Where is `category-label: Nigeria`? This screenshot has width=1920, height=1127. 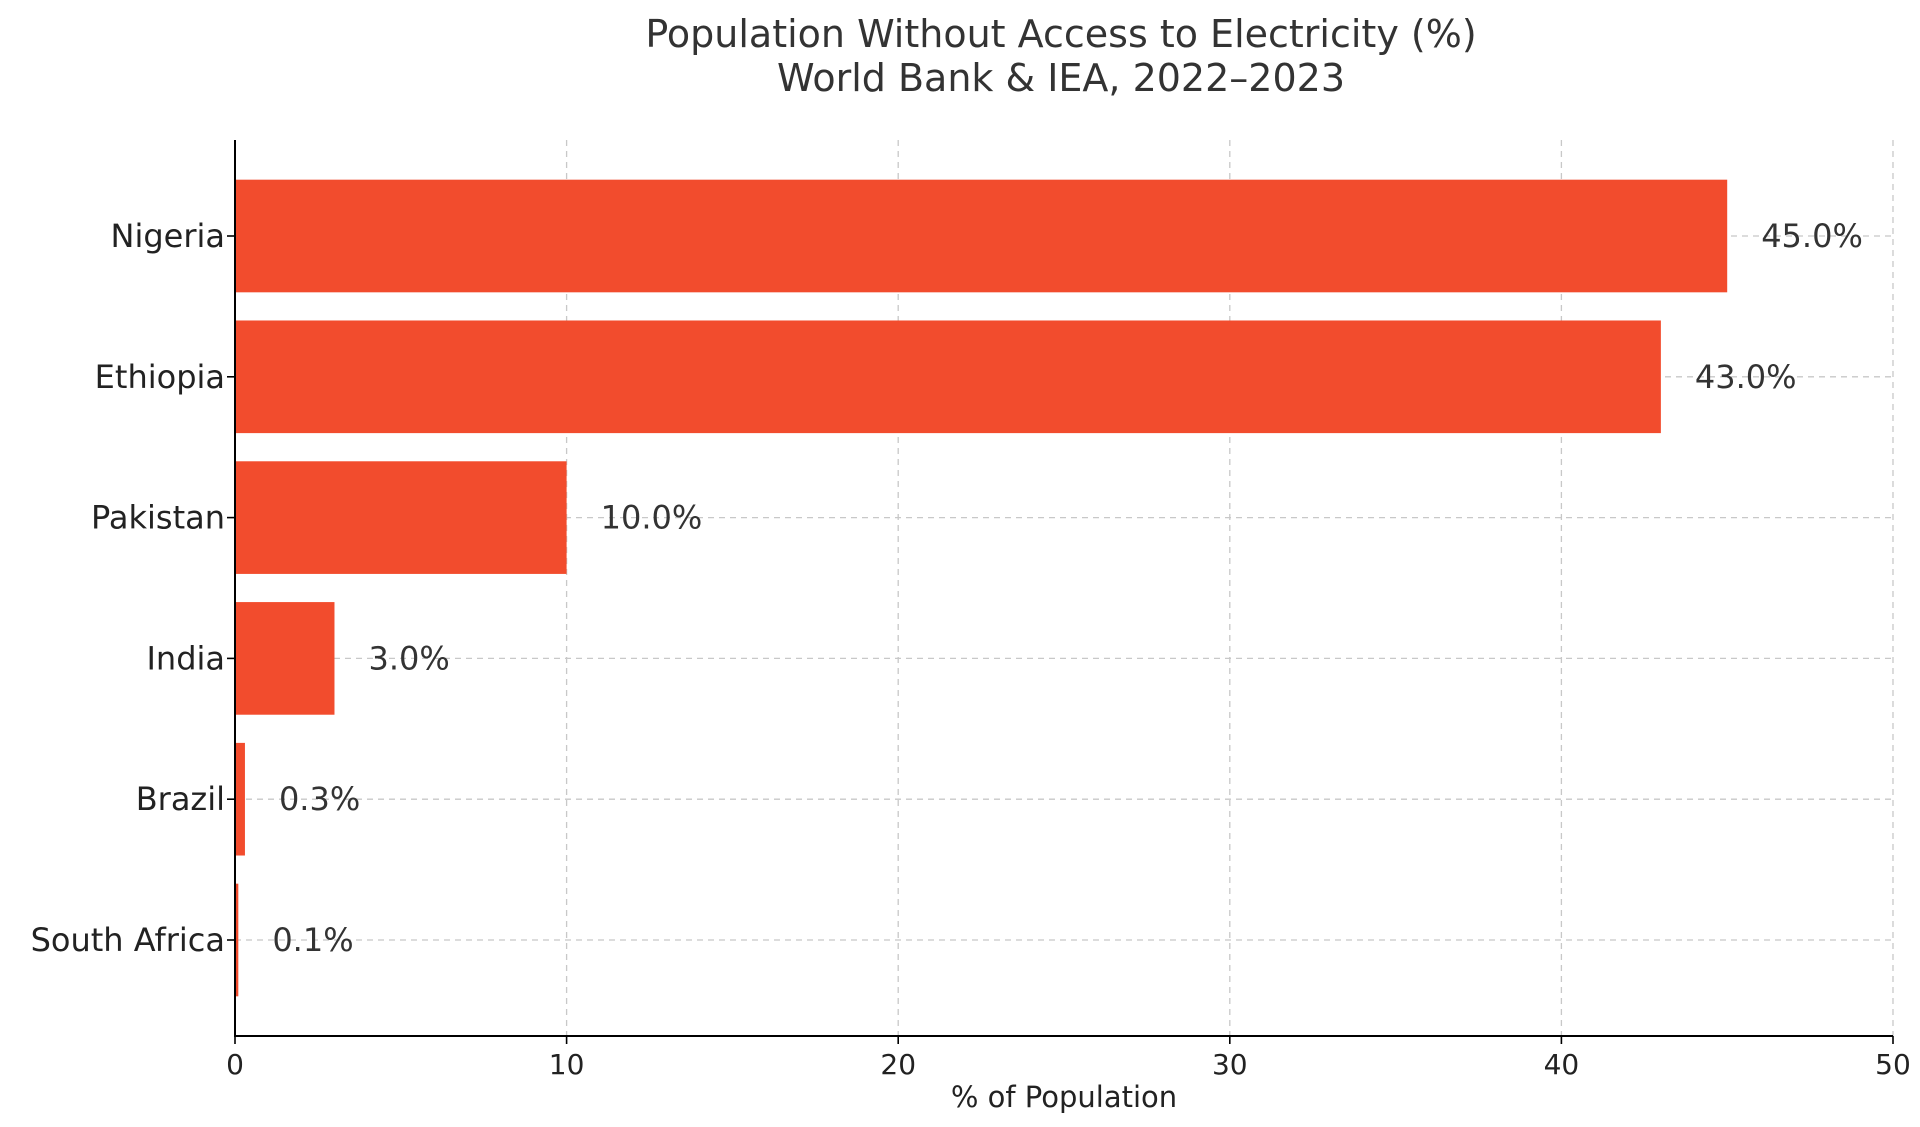 category-label: Nigeria is located at coordinates (168, 236).